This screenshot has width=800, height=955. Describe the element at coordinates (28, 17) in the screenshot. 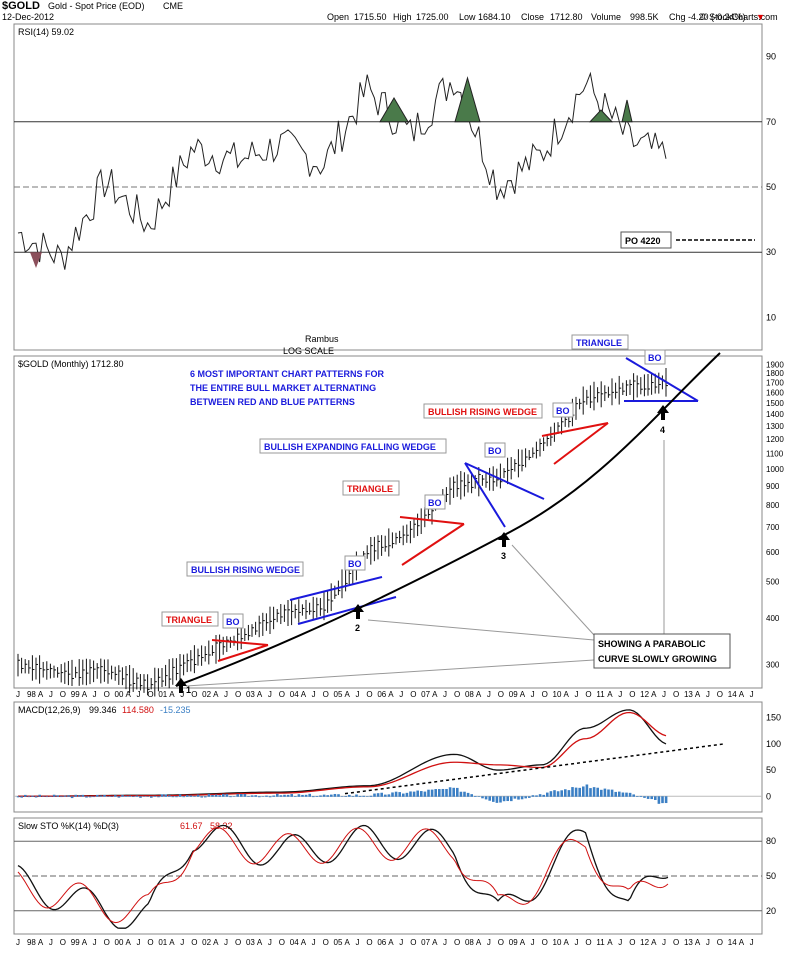

I see `header-date: 12-Dec-2012` at that location.